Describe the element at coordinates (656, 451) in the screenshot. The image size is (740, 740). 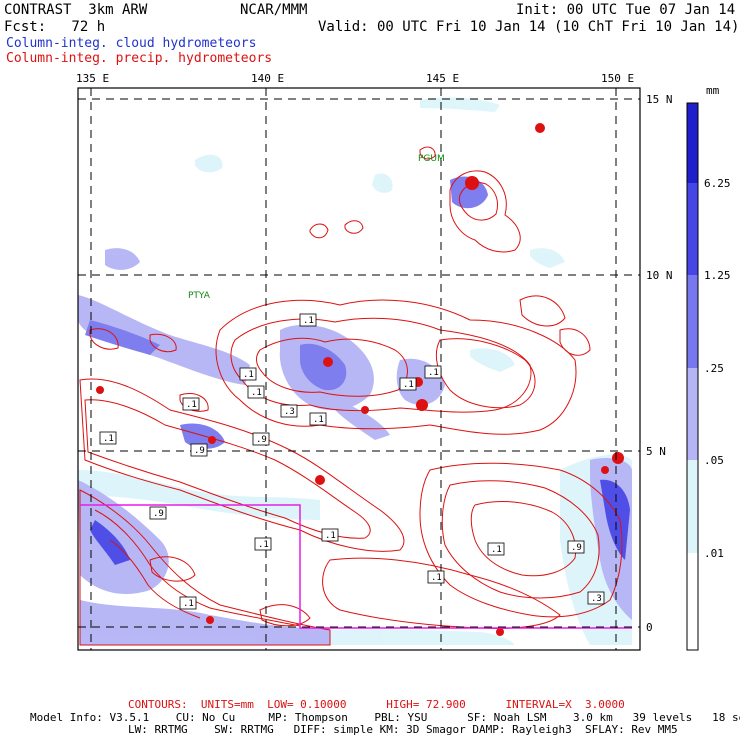
I see `svg-text: 5 N` at that location.